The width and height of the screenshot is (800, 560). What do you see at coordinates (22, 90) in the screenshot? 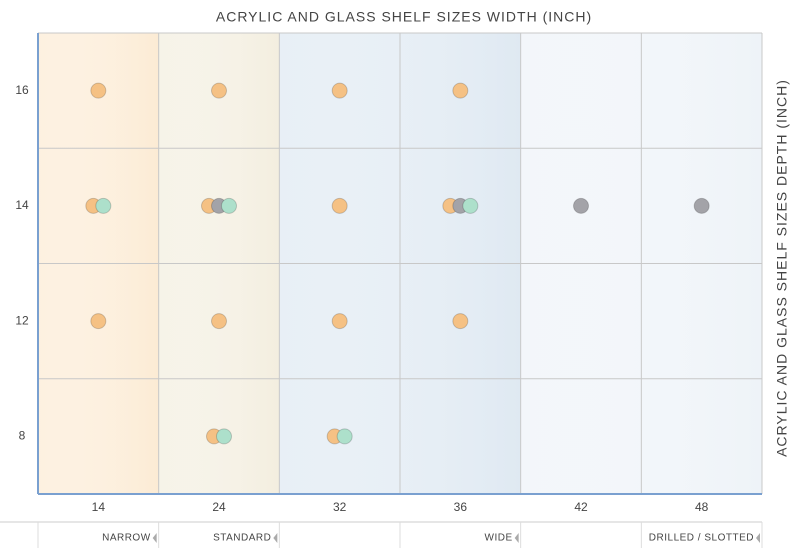
I see `y-tick-label: 16` at bounding box center [22, 90].